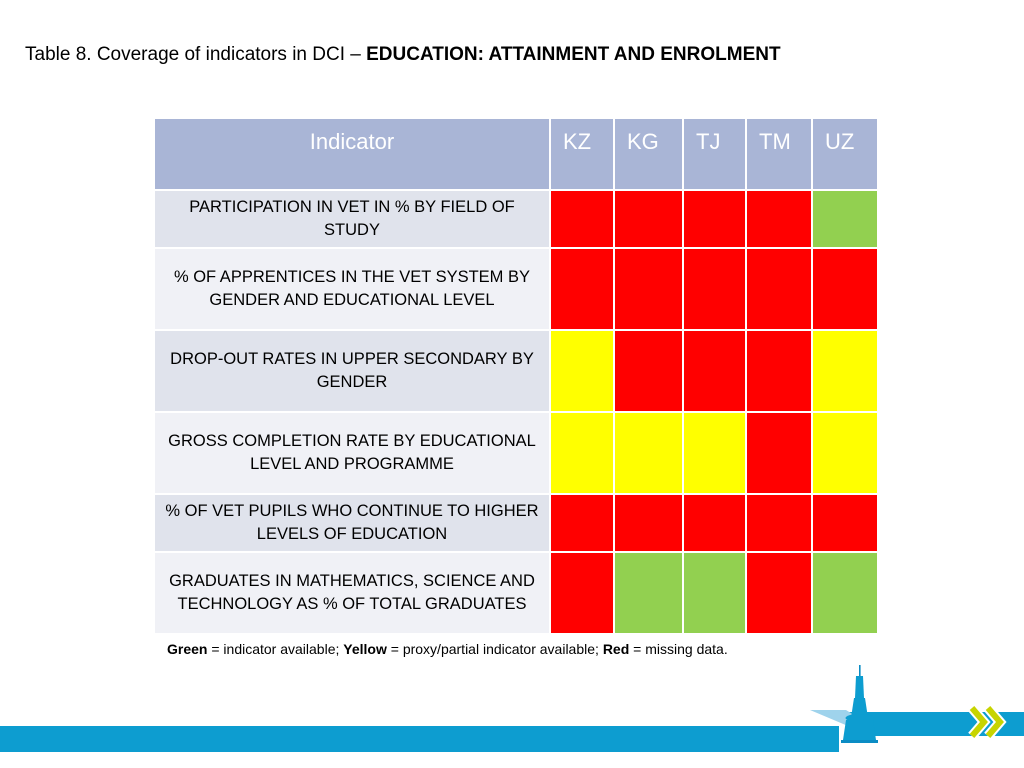 The width and height of the screenshot is (1024, 768). I want to click on legend-yellow-label: Yellow, so click(365, 649).